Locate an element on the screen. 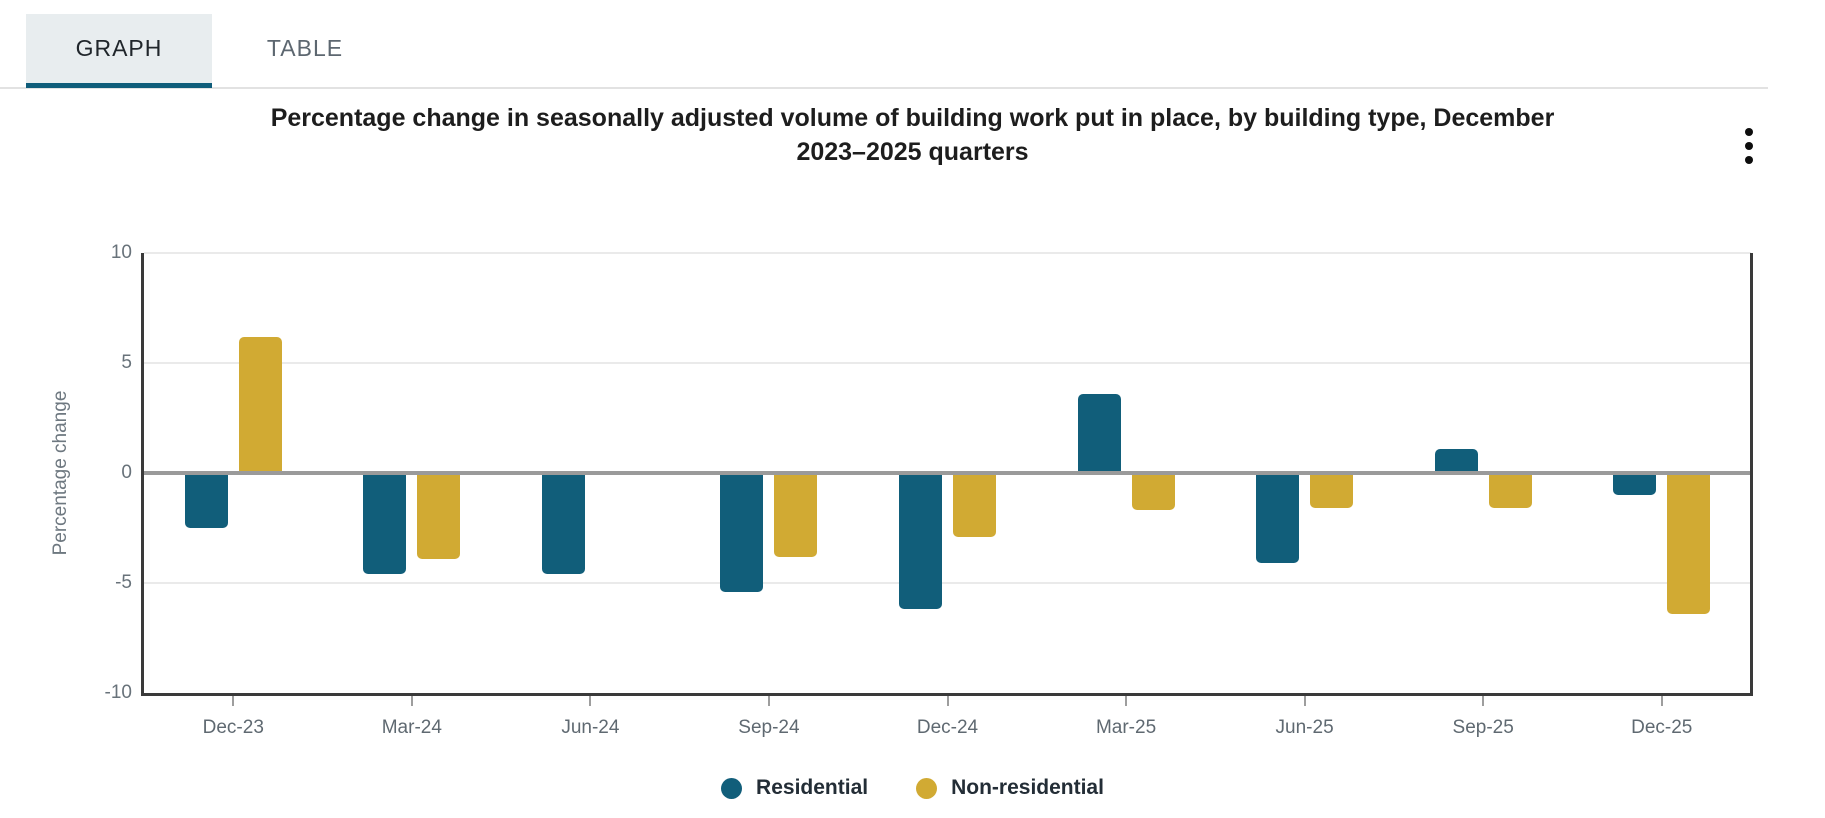  y-axis-line is located at coordinates (142, 474).